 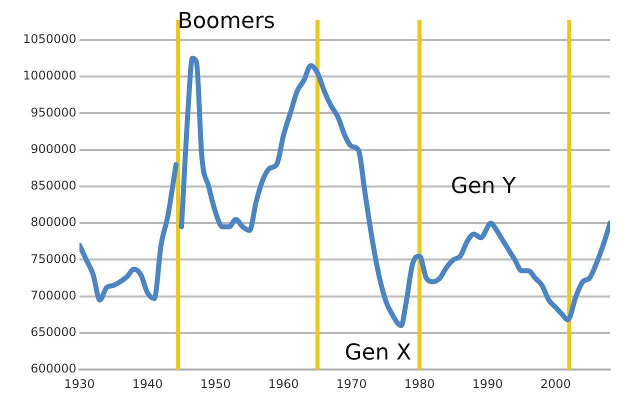 What do you see at coordinates (53, 259) in the screenshot?
I see `y-tick-label: 750000` at bounding box center [53, 259].